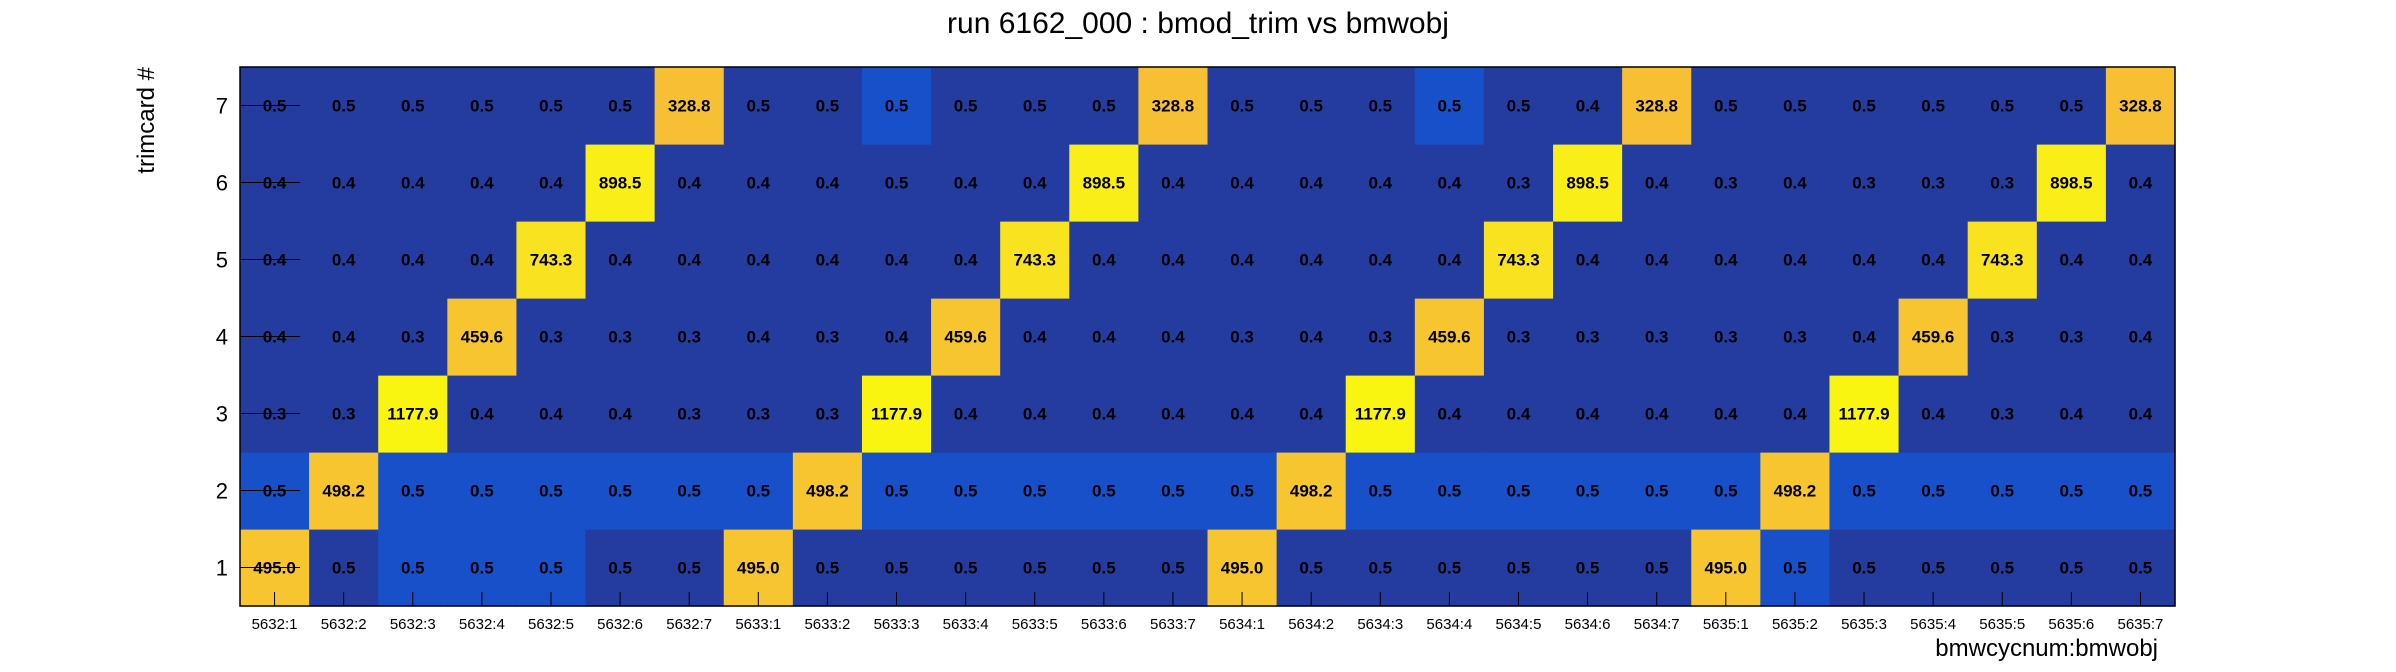  I want to click on x-tick-label: 5632:3, so click(413, 624).